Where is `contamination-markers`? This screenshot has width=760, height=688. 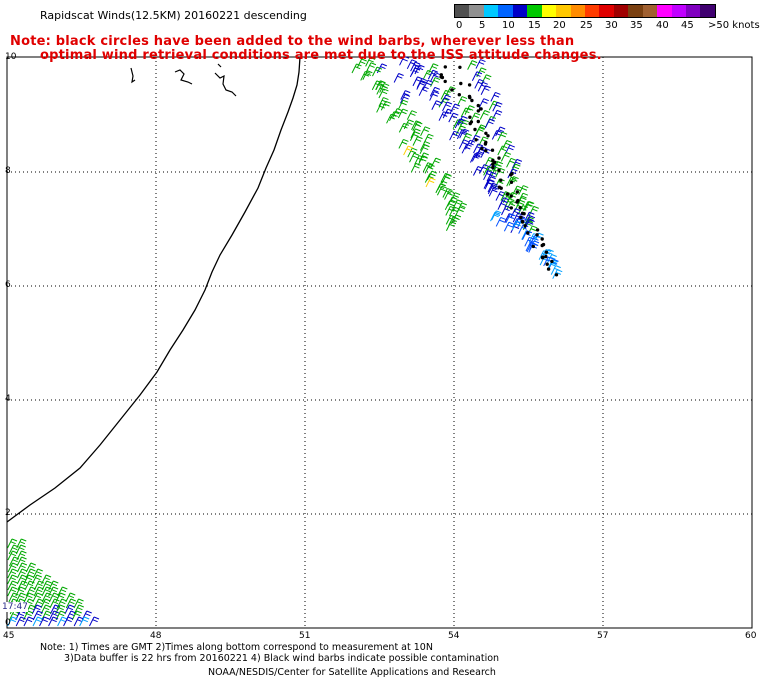 contamination-markers is located at coordinates (499, 171).